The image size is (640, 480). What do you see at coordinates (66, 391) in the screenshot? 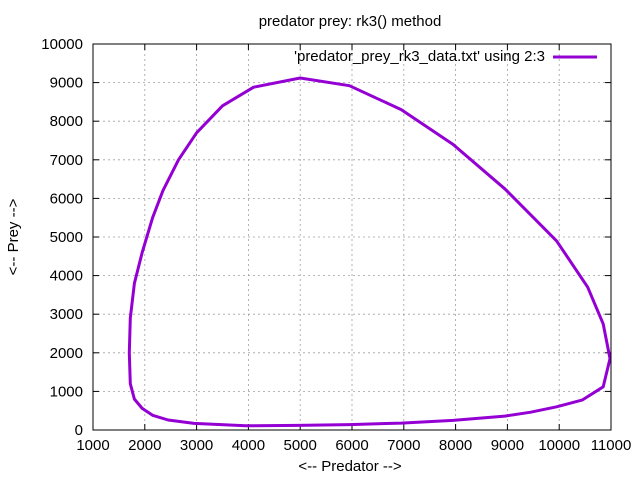
I see `y-tick-label: 1000` at bounding box center [66, 391].